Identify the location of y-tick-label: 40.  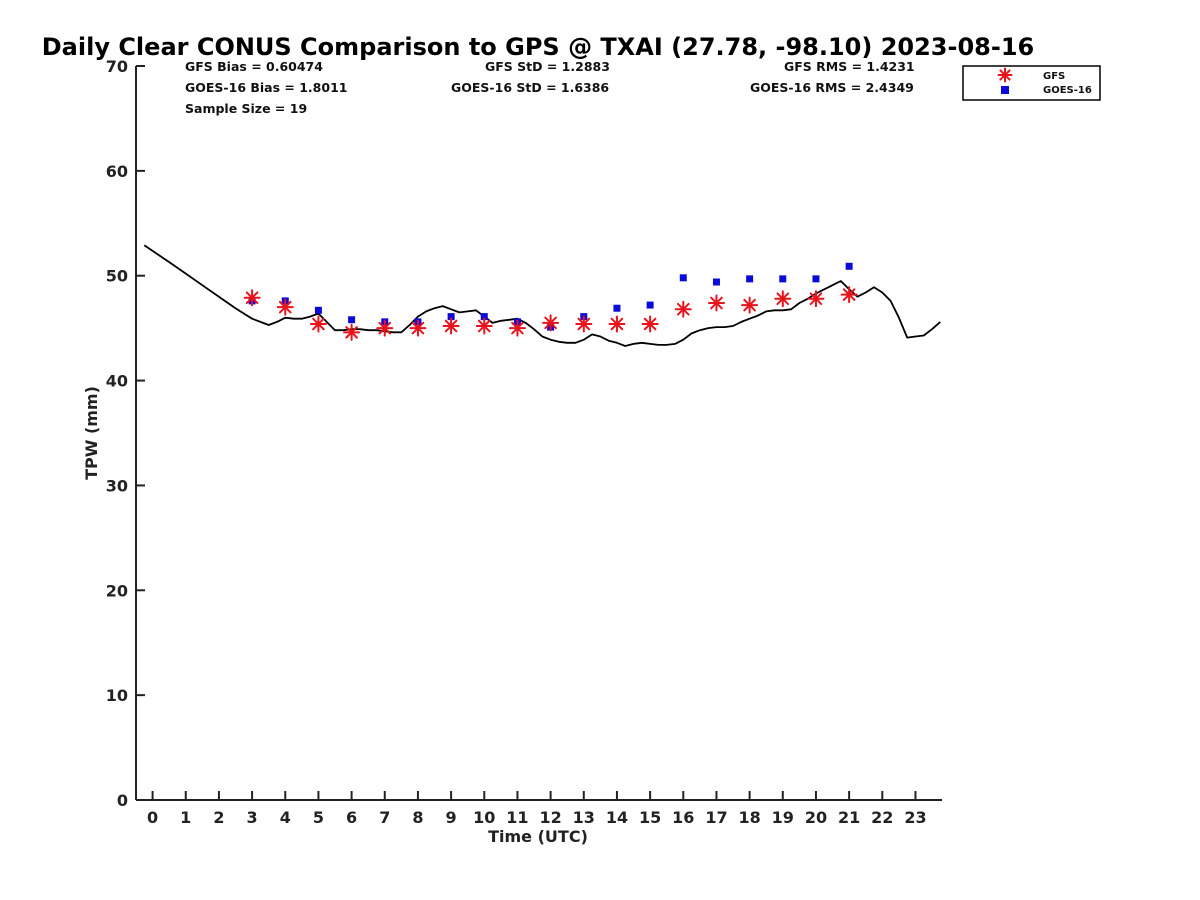
(117, 381).